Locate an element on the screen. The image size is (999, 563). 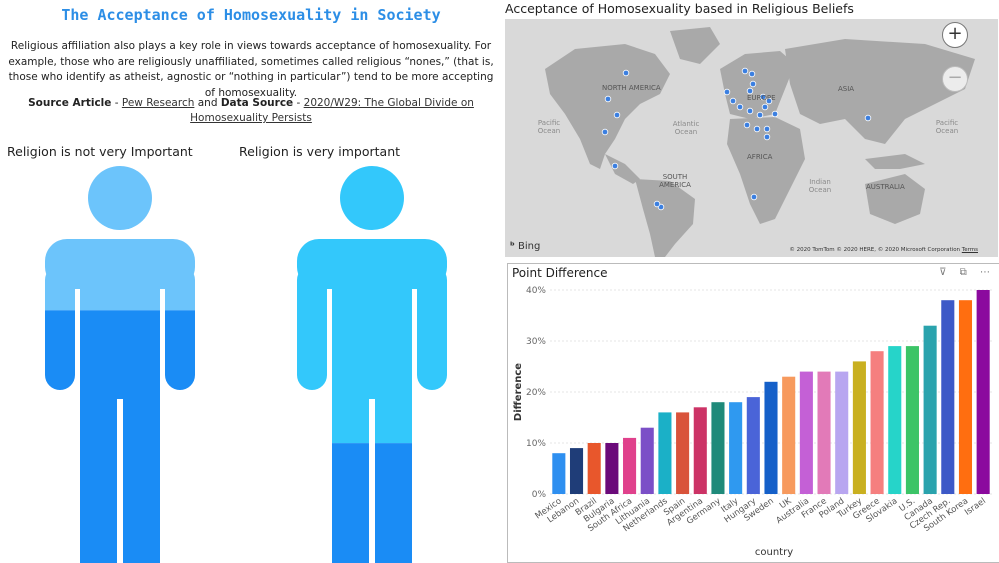
greenland-shape is located at coordinates (695, 45).